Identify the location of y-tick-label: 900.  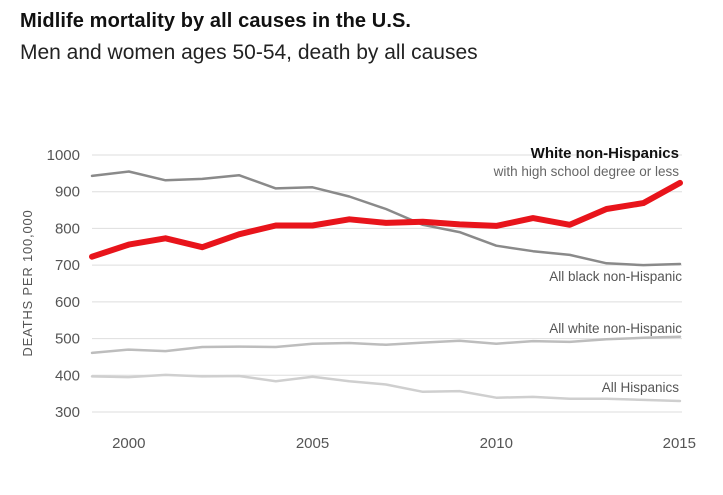
(67, 192).